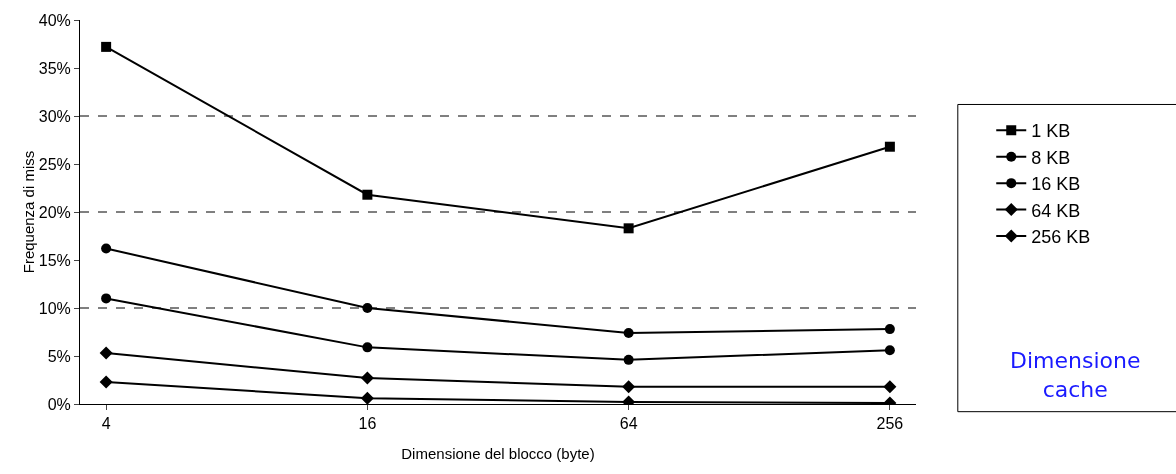 The height and width of the screenshot is (474, 1176). I want to click on legend-label: 8 KB, so click(1051, 157).